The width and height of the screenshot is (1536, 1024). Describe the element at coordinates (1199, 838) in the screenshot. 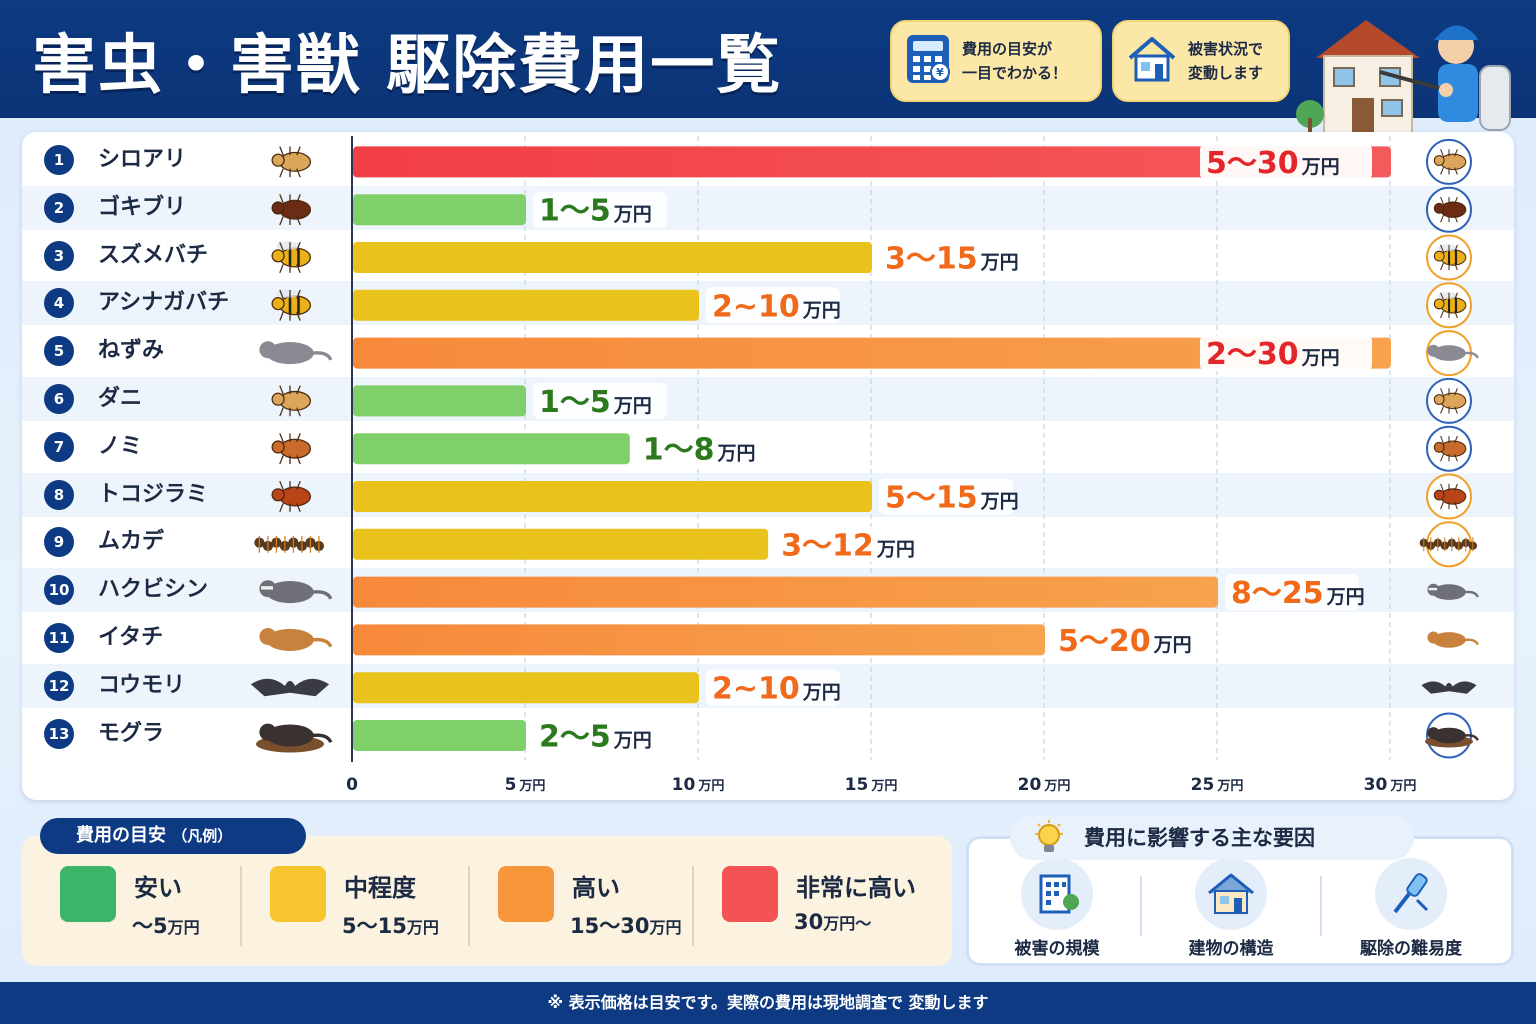

I see `factors-title-text: 費用に影響する主な要因` at that location.